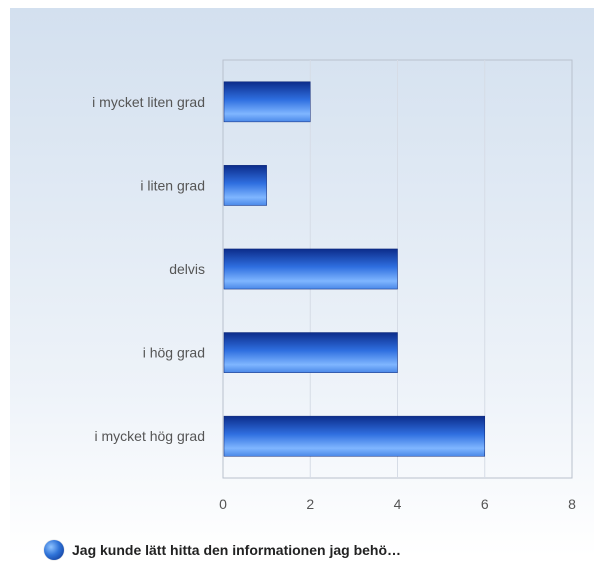 The image size is (596, 563). I want to click on category-label: delvis, so click(187, 269).